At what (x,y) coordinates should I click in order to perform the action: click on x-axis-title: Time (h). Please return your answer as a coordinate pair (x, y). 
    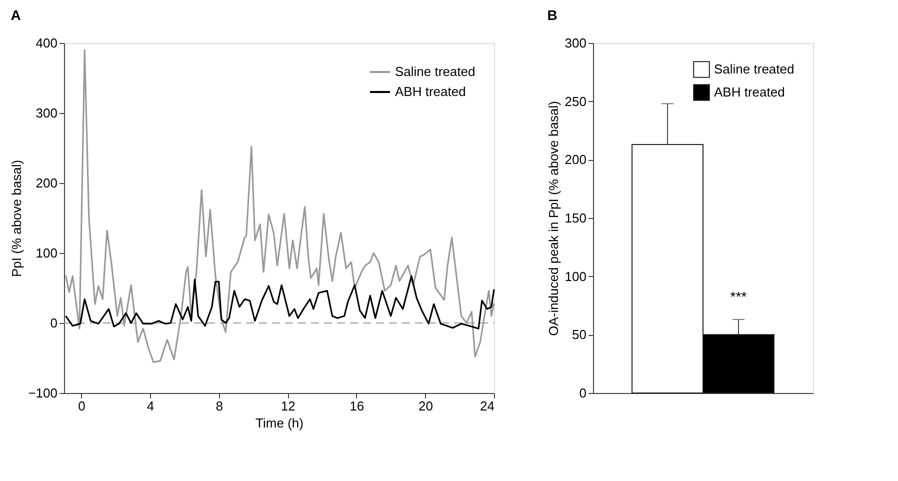
    Looking at the image, I should click on (280, 423).